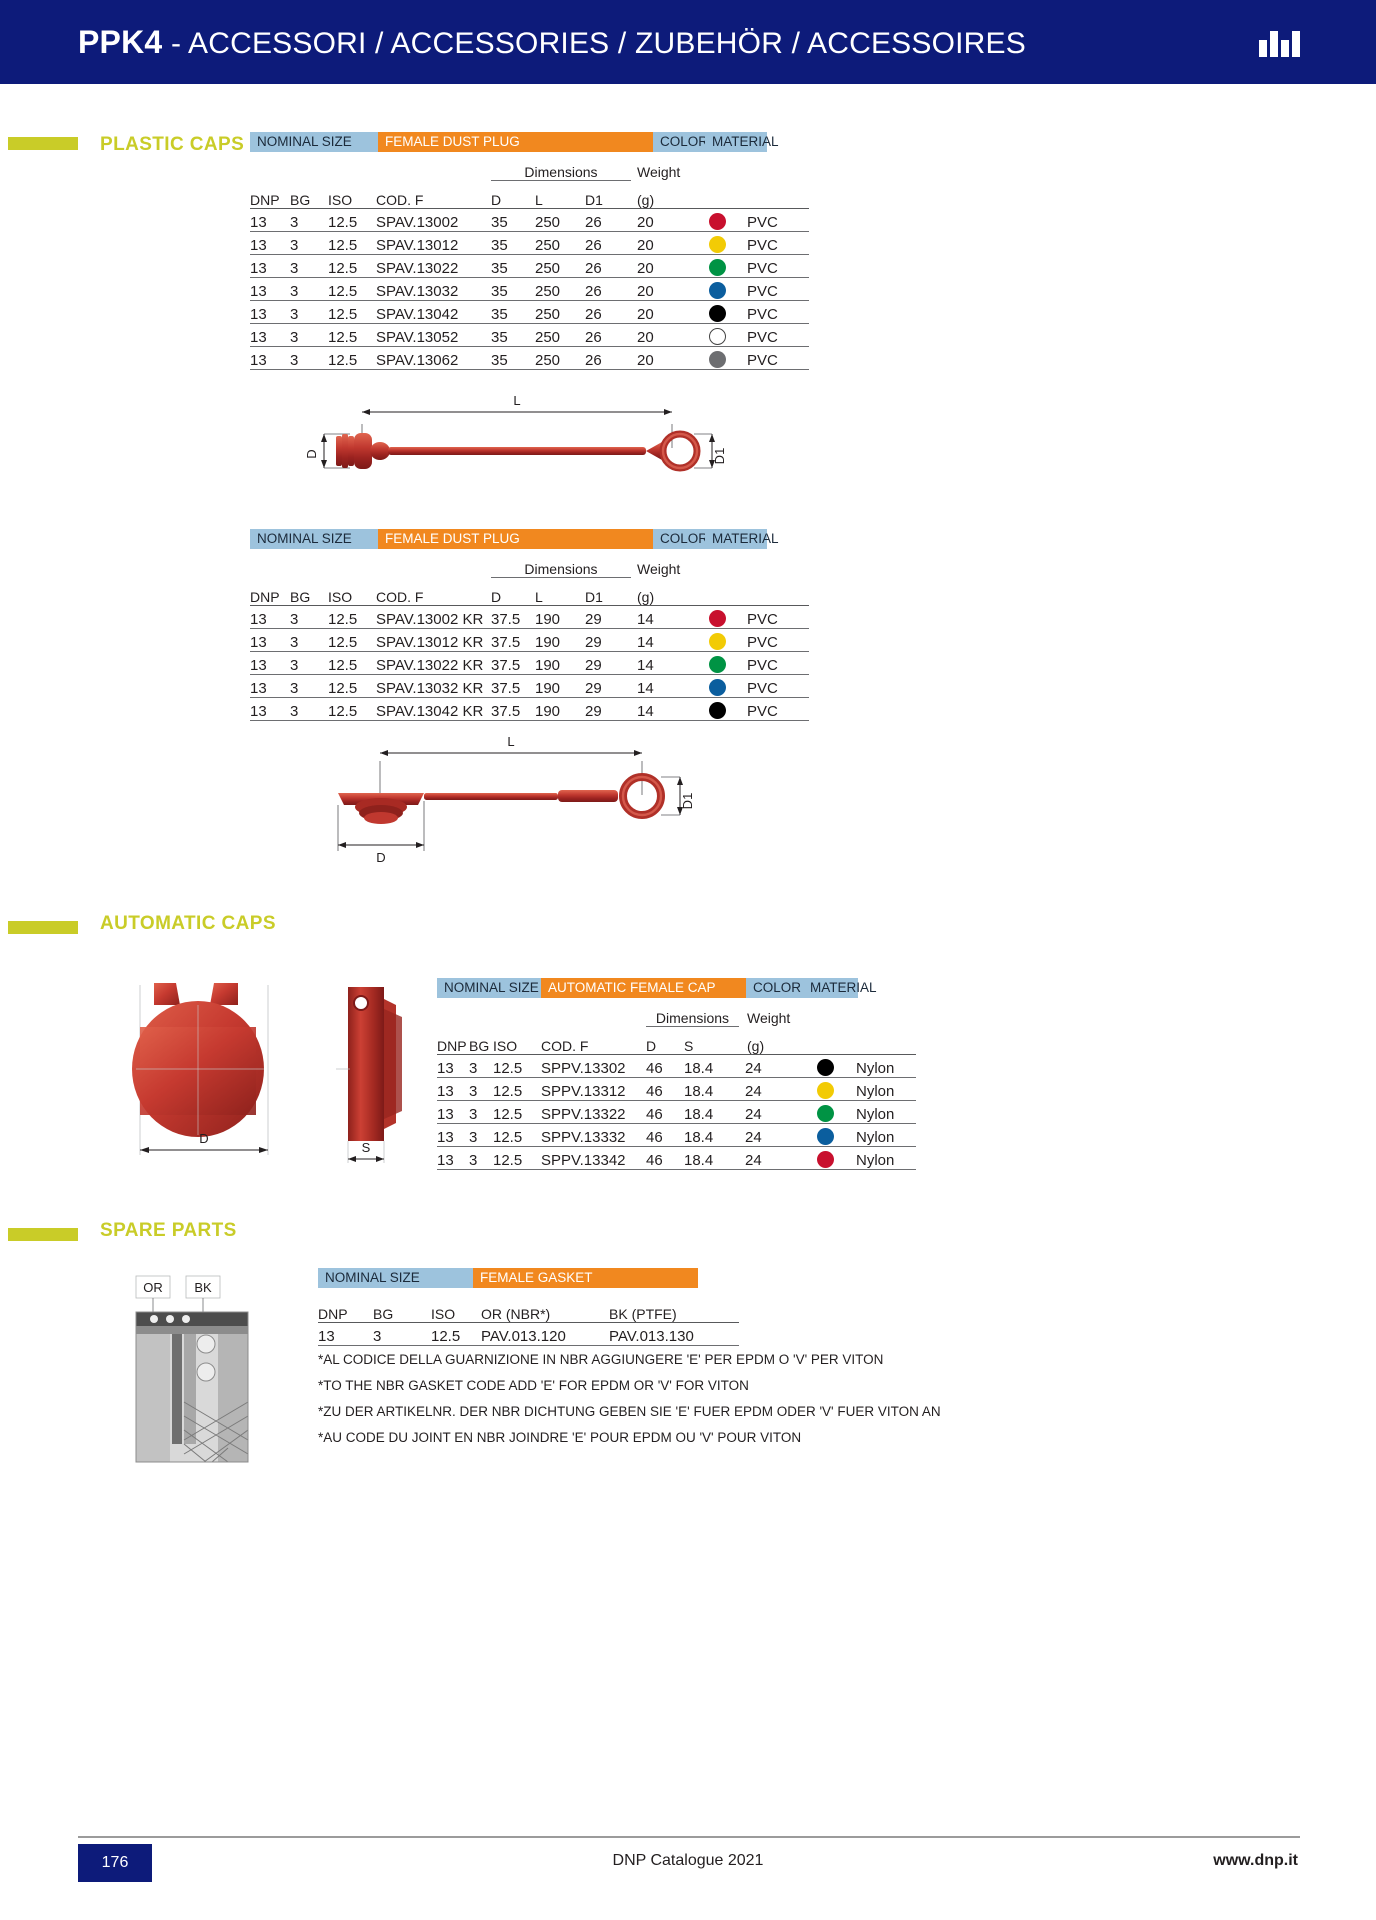 The width and height of the screenshot is (1376, 1920). Describe the element at coordinates (659, 569) in the screenshot. I see `superheader-weight: Weight` at that location.